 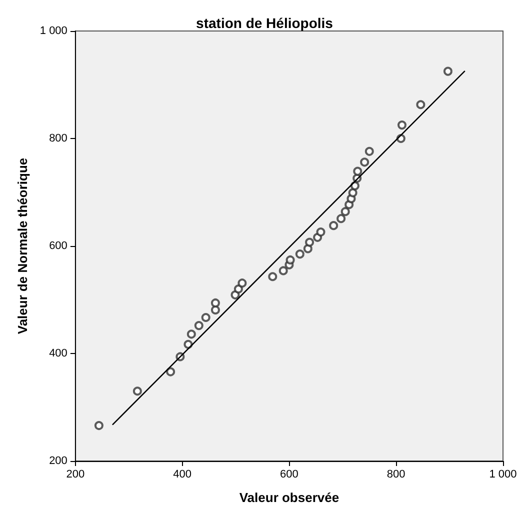 I want to click on x-tick-label: 600, so click(x=289, y=474).